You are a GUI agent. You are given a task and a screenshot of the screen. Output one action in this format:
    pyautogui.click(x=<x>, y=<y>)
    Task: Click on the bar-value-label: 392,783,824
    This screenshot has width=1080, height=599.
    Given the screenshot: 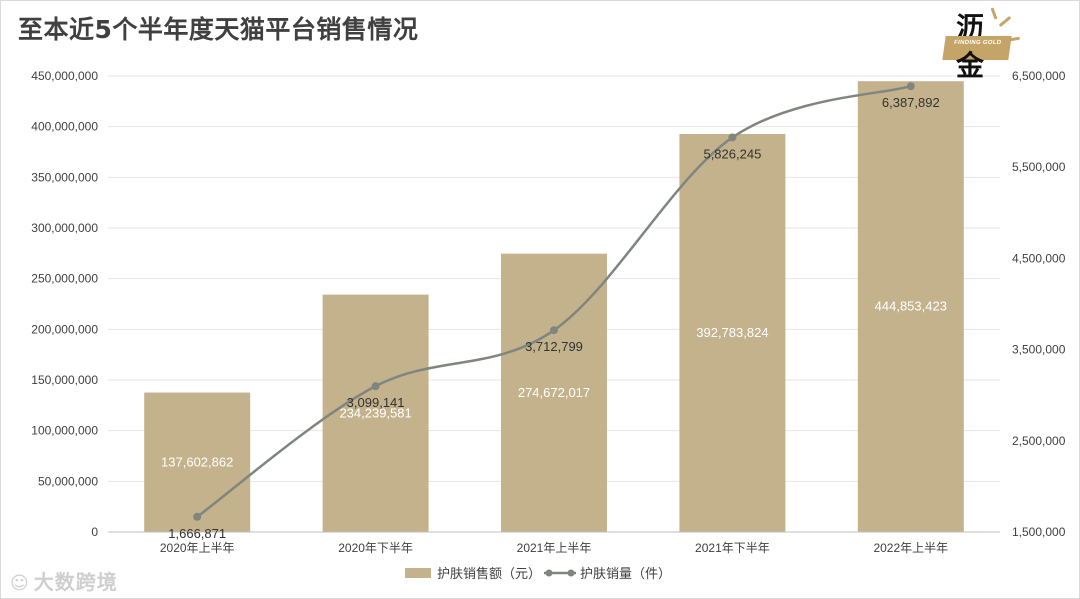 What is the action you would take?
    pyautogui.click(x=732, y=332)
    